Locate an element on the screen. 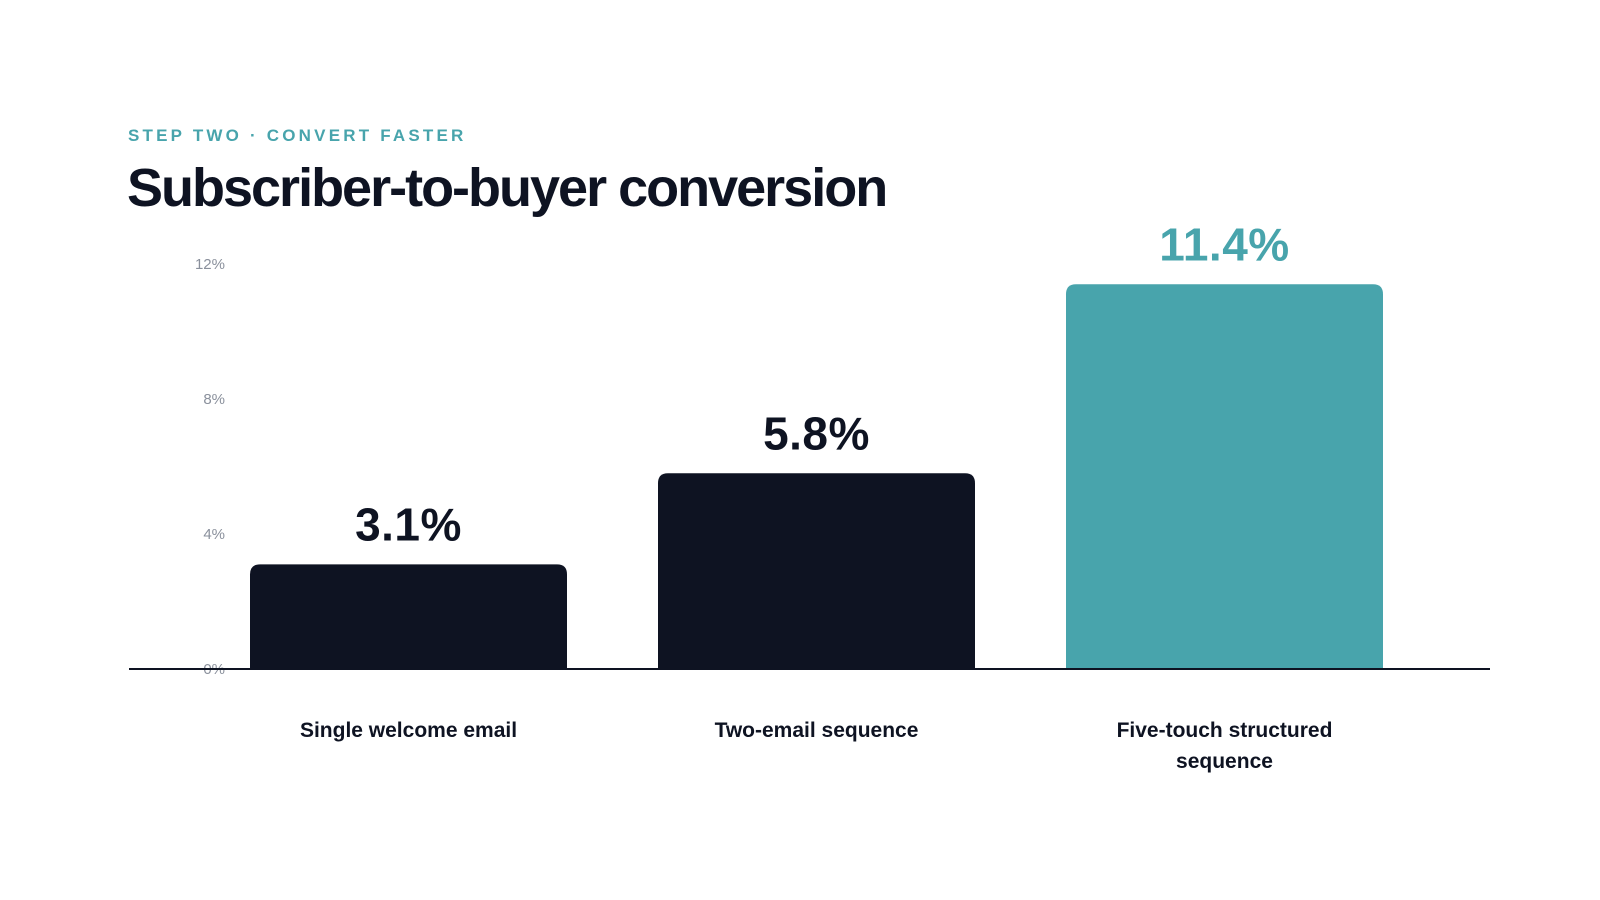 The height and width of the screenshot is (900, 1600). bar-value-label: 11.4% is located at coordinates (1224, 244).